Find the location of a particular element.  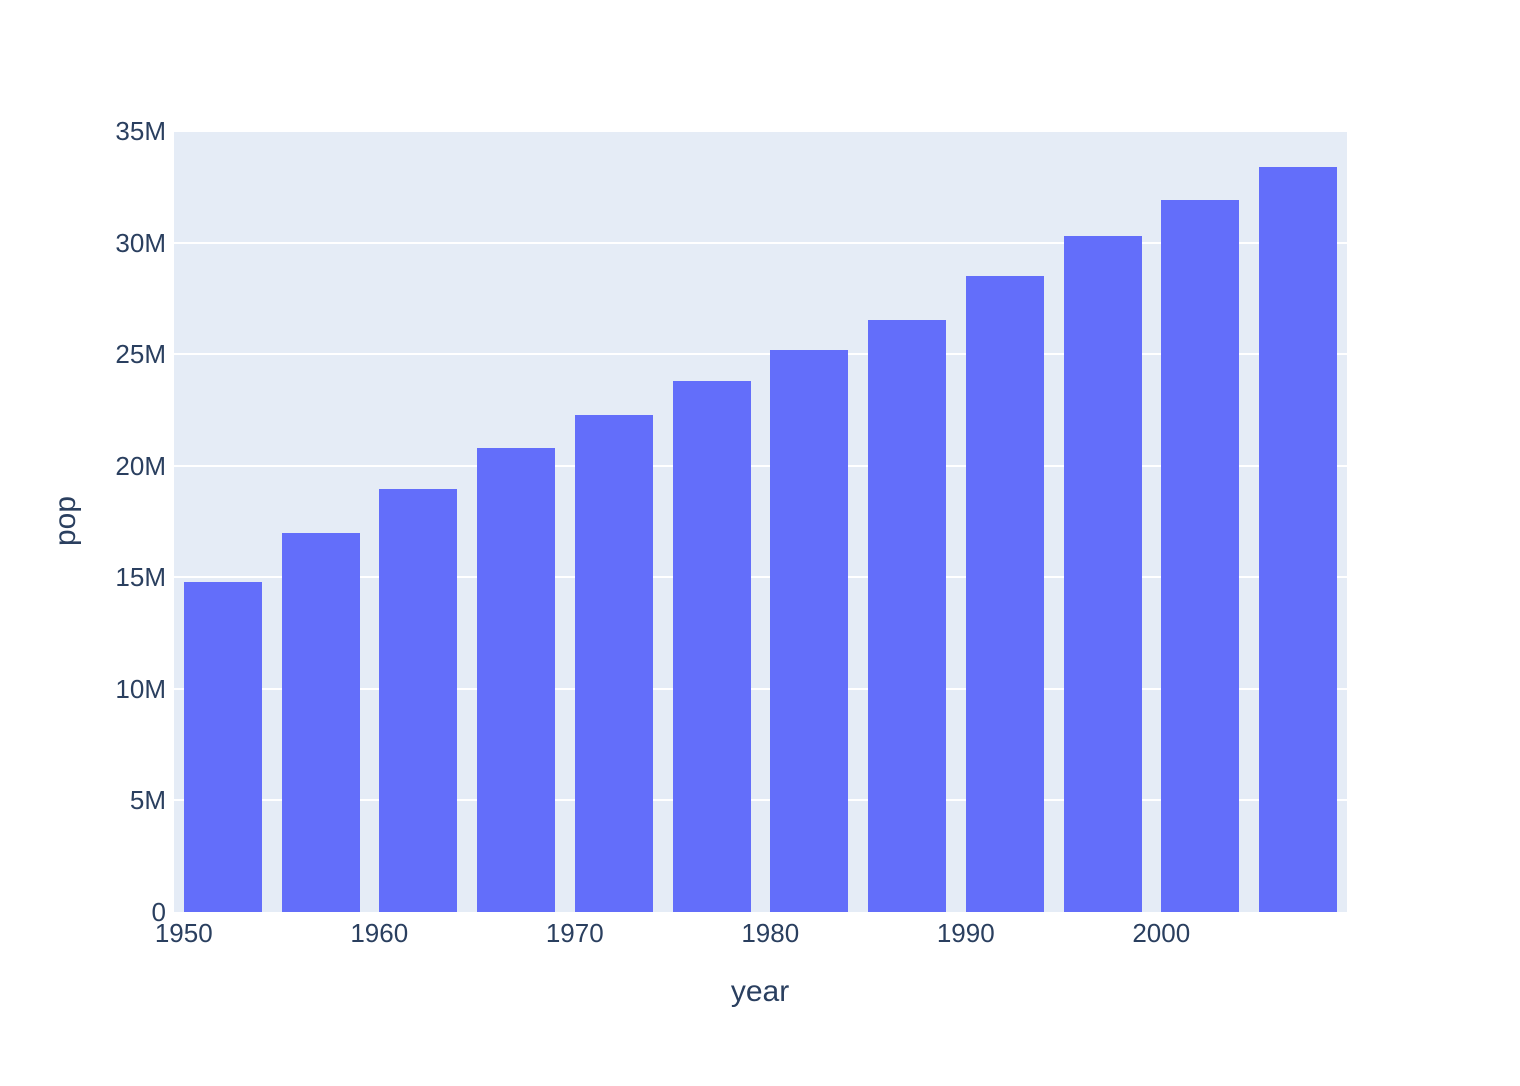

bar-1957 is located at coordinates (320, 722).